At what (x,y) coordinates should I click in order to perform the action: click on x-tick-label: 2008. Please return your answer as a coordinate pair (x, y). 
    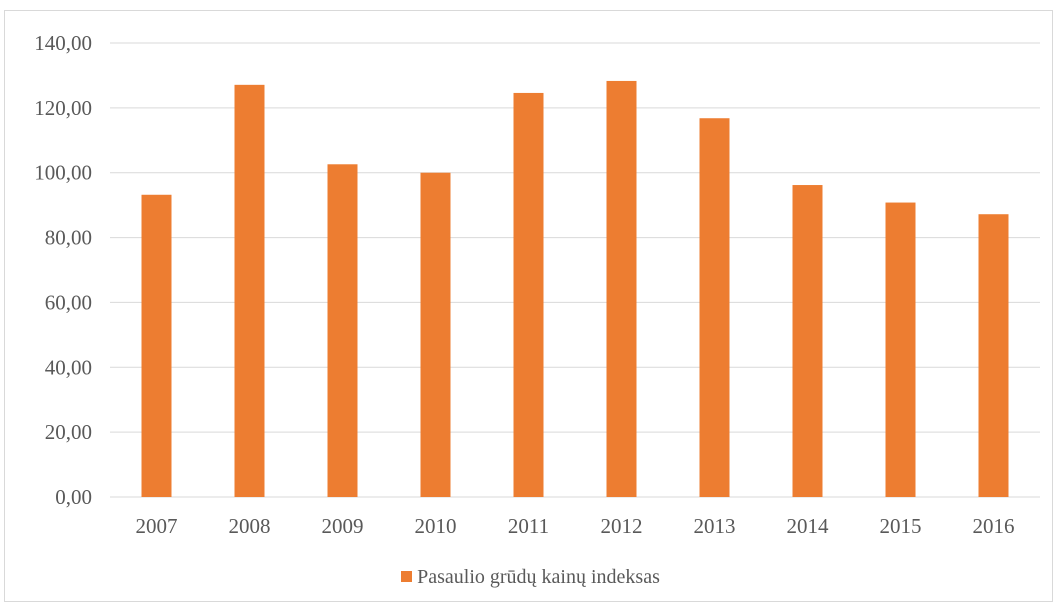
    Looking at the image, I should click on (250, 526).